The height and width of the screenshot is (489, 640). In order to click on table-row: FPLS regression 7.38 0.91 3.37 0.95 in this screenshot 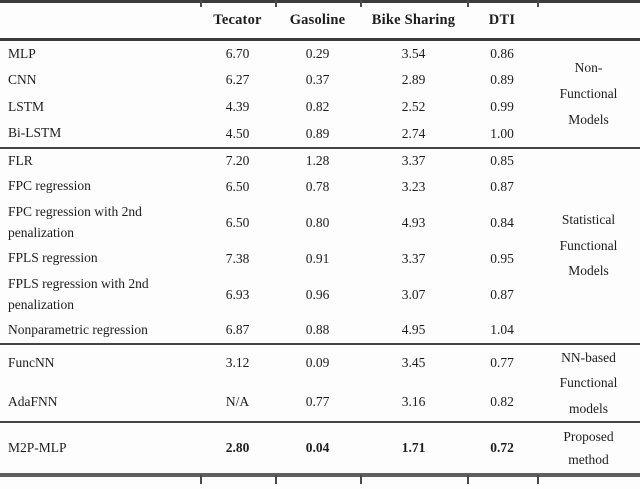, I will do `click(320, 259)`.